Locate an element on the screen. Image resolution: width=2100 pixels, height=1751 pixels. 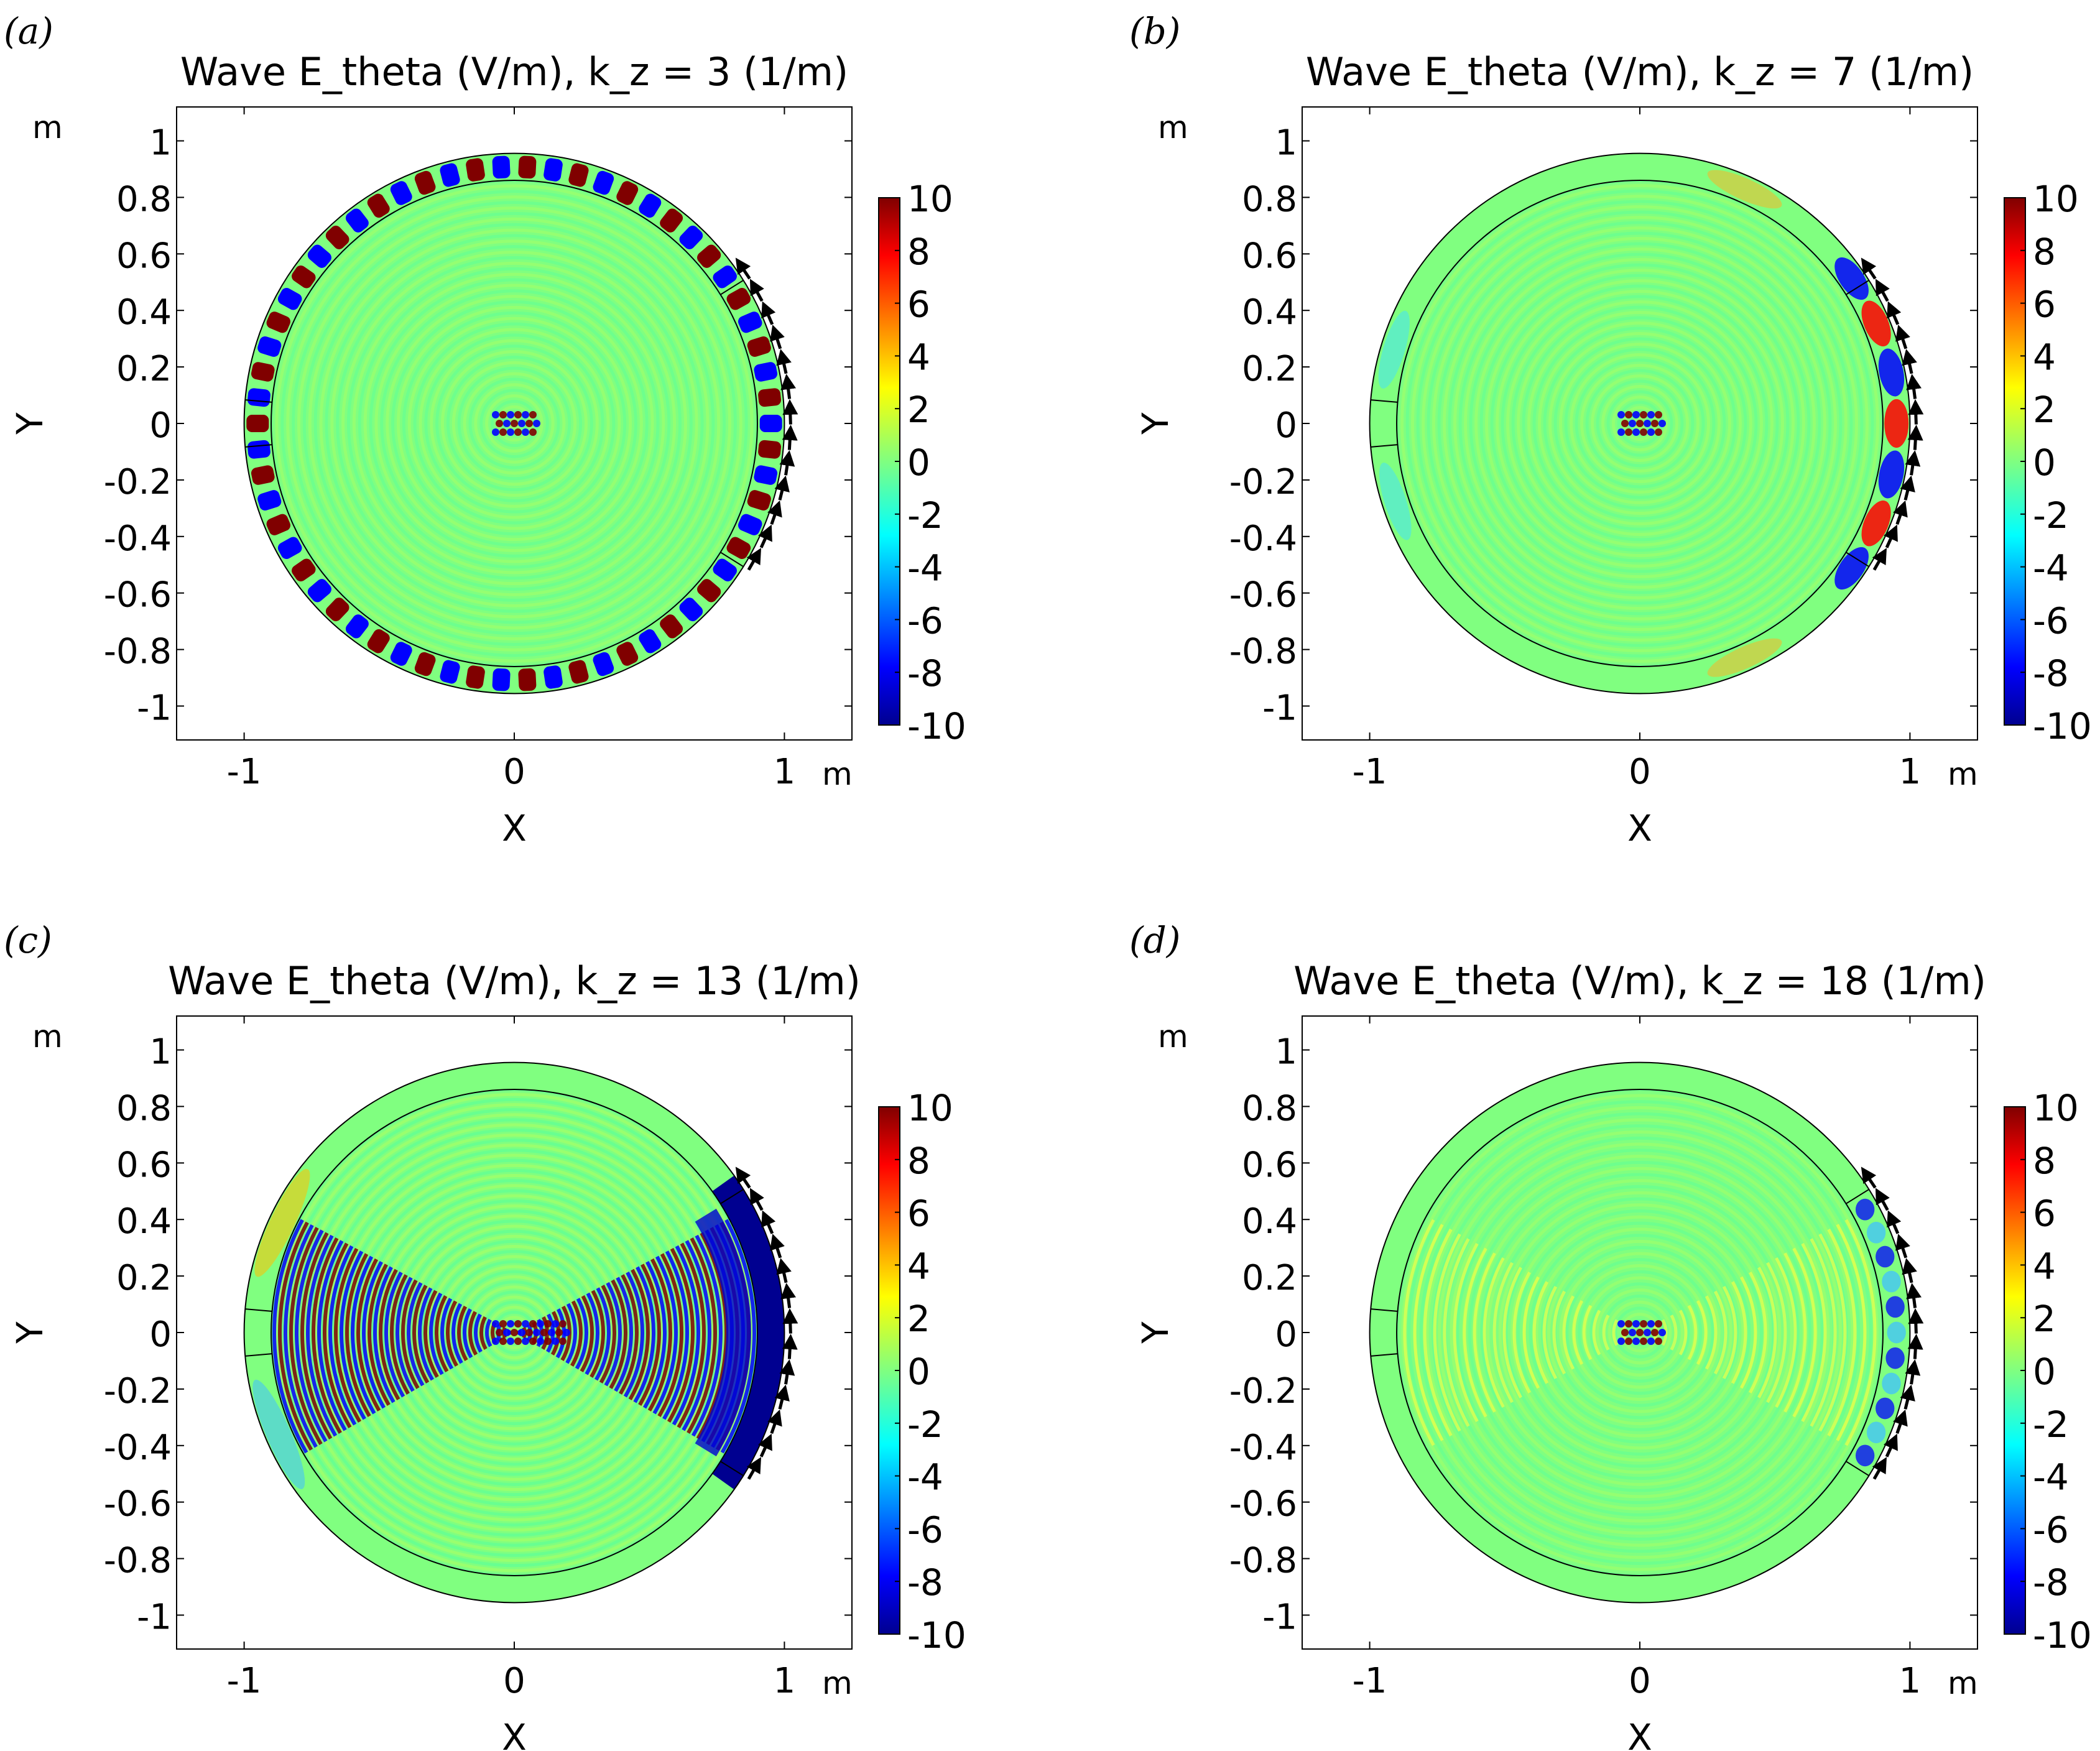
antenna-lobe is located at coordinates (1891, 474).